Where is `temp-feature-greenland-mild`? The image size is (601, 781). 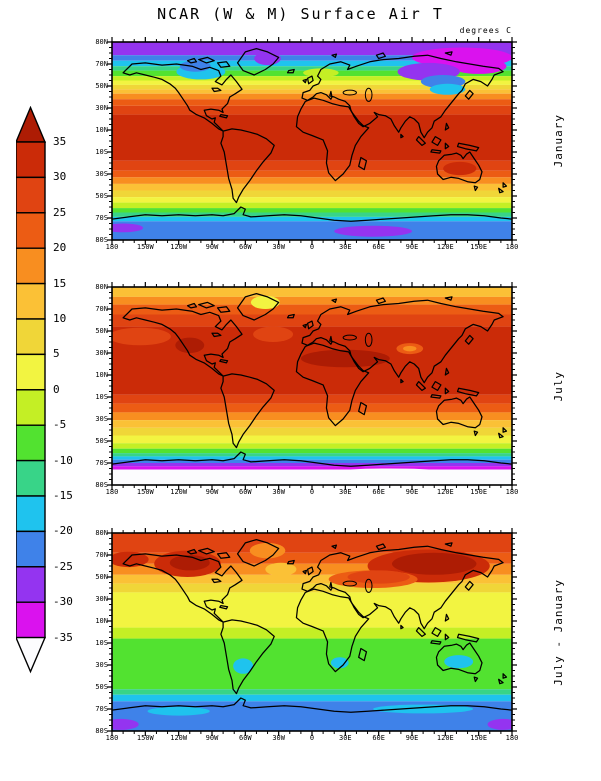
temp-feature-greenland-mild is located at coordinates (267, 550).